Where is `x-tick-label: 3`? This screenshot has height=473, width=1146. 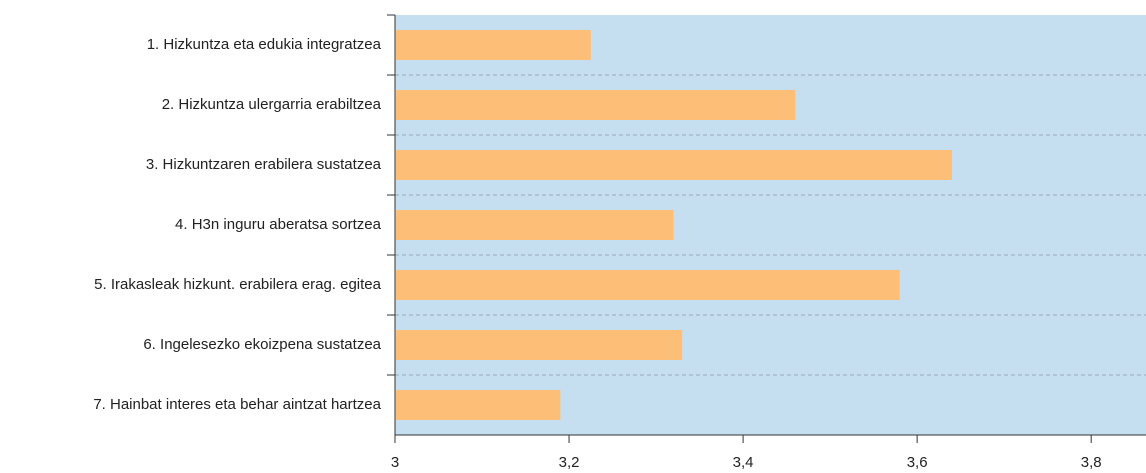 x-tick-label: 3 is located at coordinates (395, 462).